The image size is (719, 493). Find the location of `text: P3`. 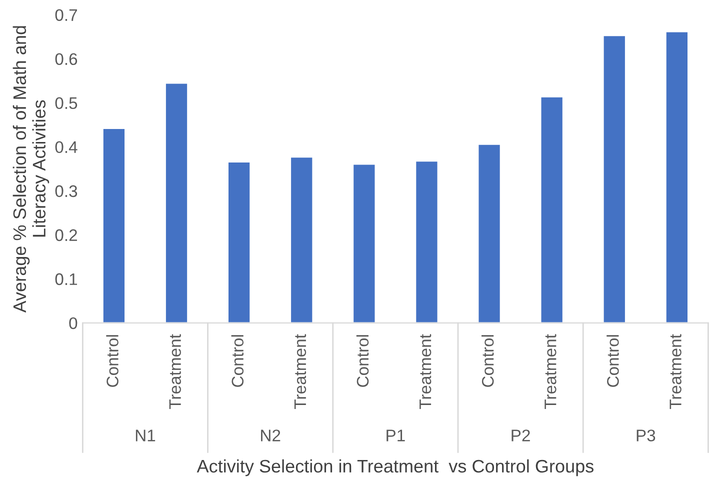

text: P3 is located at coordinates (646, 436).